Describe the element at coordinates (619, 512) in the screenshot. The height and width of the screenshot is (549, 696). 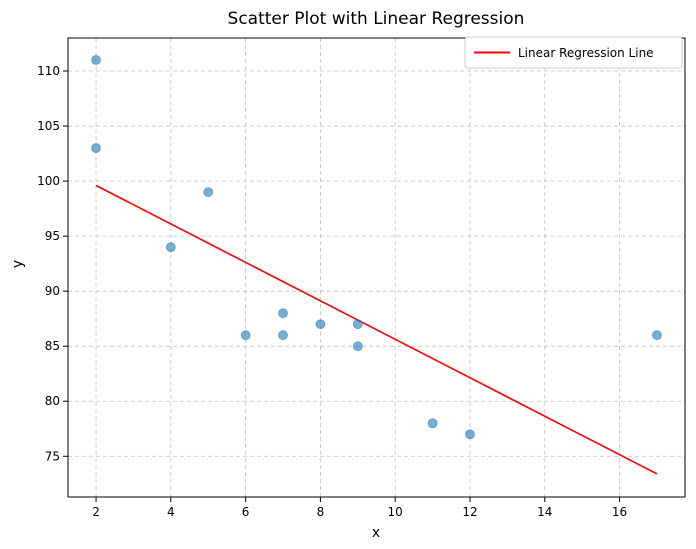
I see `x-tick-label: 16` at that location.